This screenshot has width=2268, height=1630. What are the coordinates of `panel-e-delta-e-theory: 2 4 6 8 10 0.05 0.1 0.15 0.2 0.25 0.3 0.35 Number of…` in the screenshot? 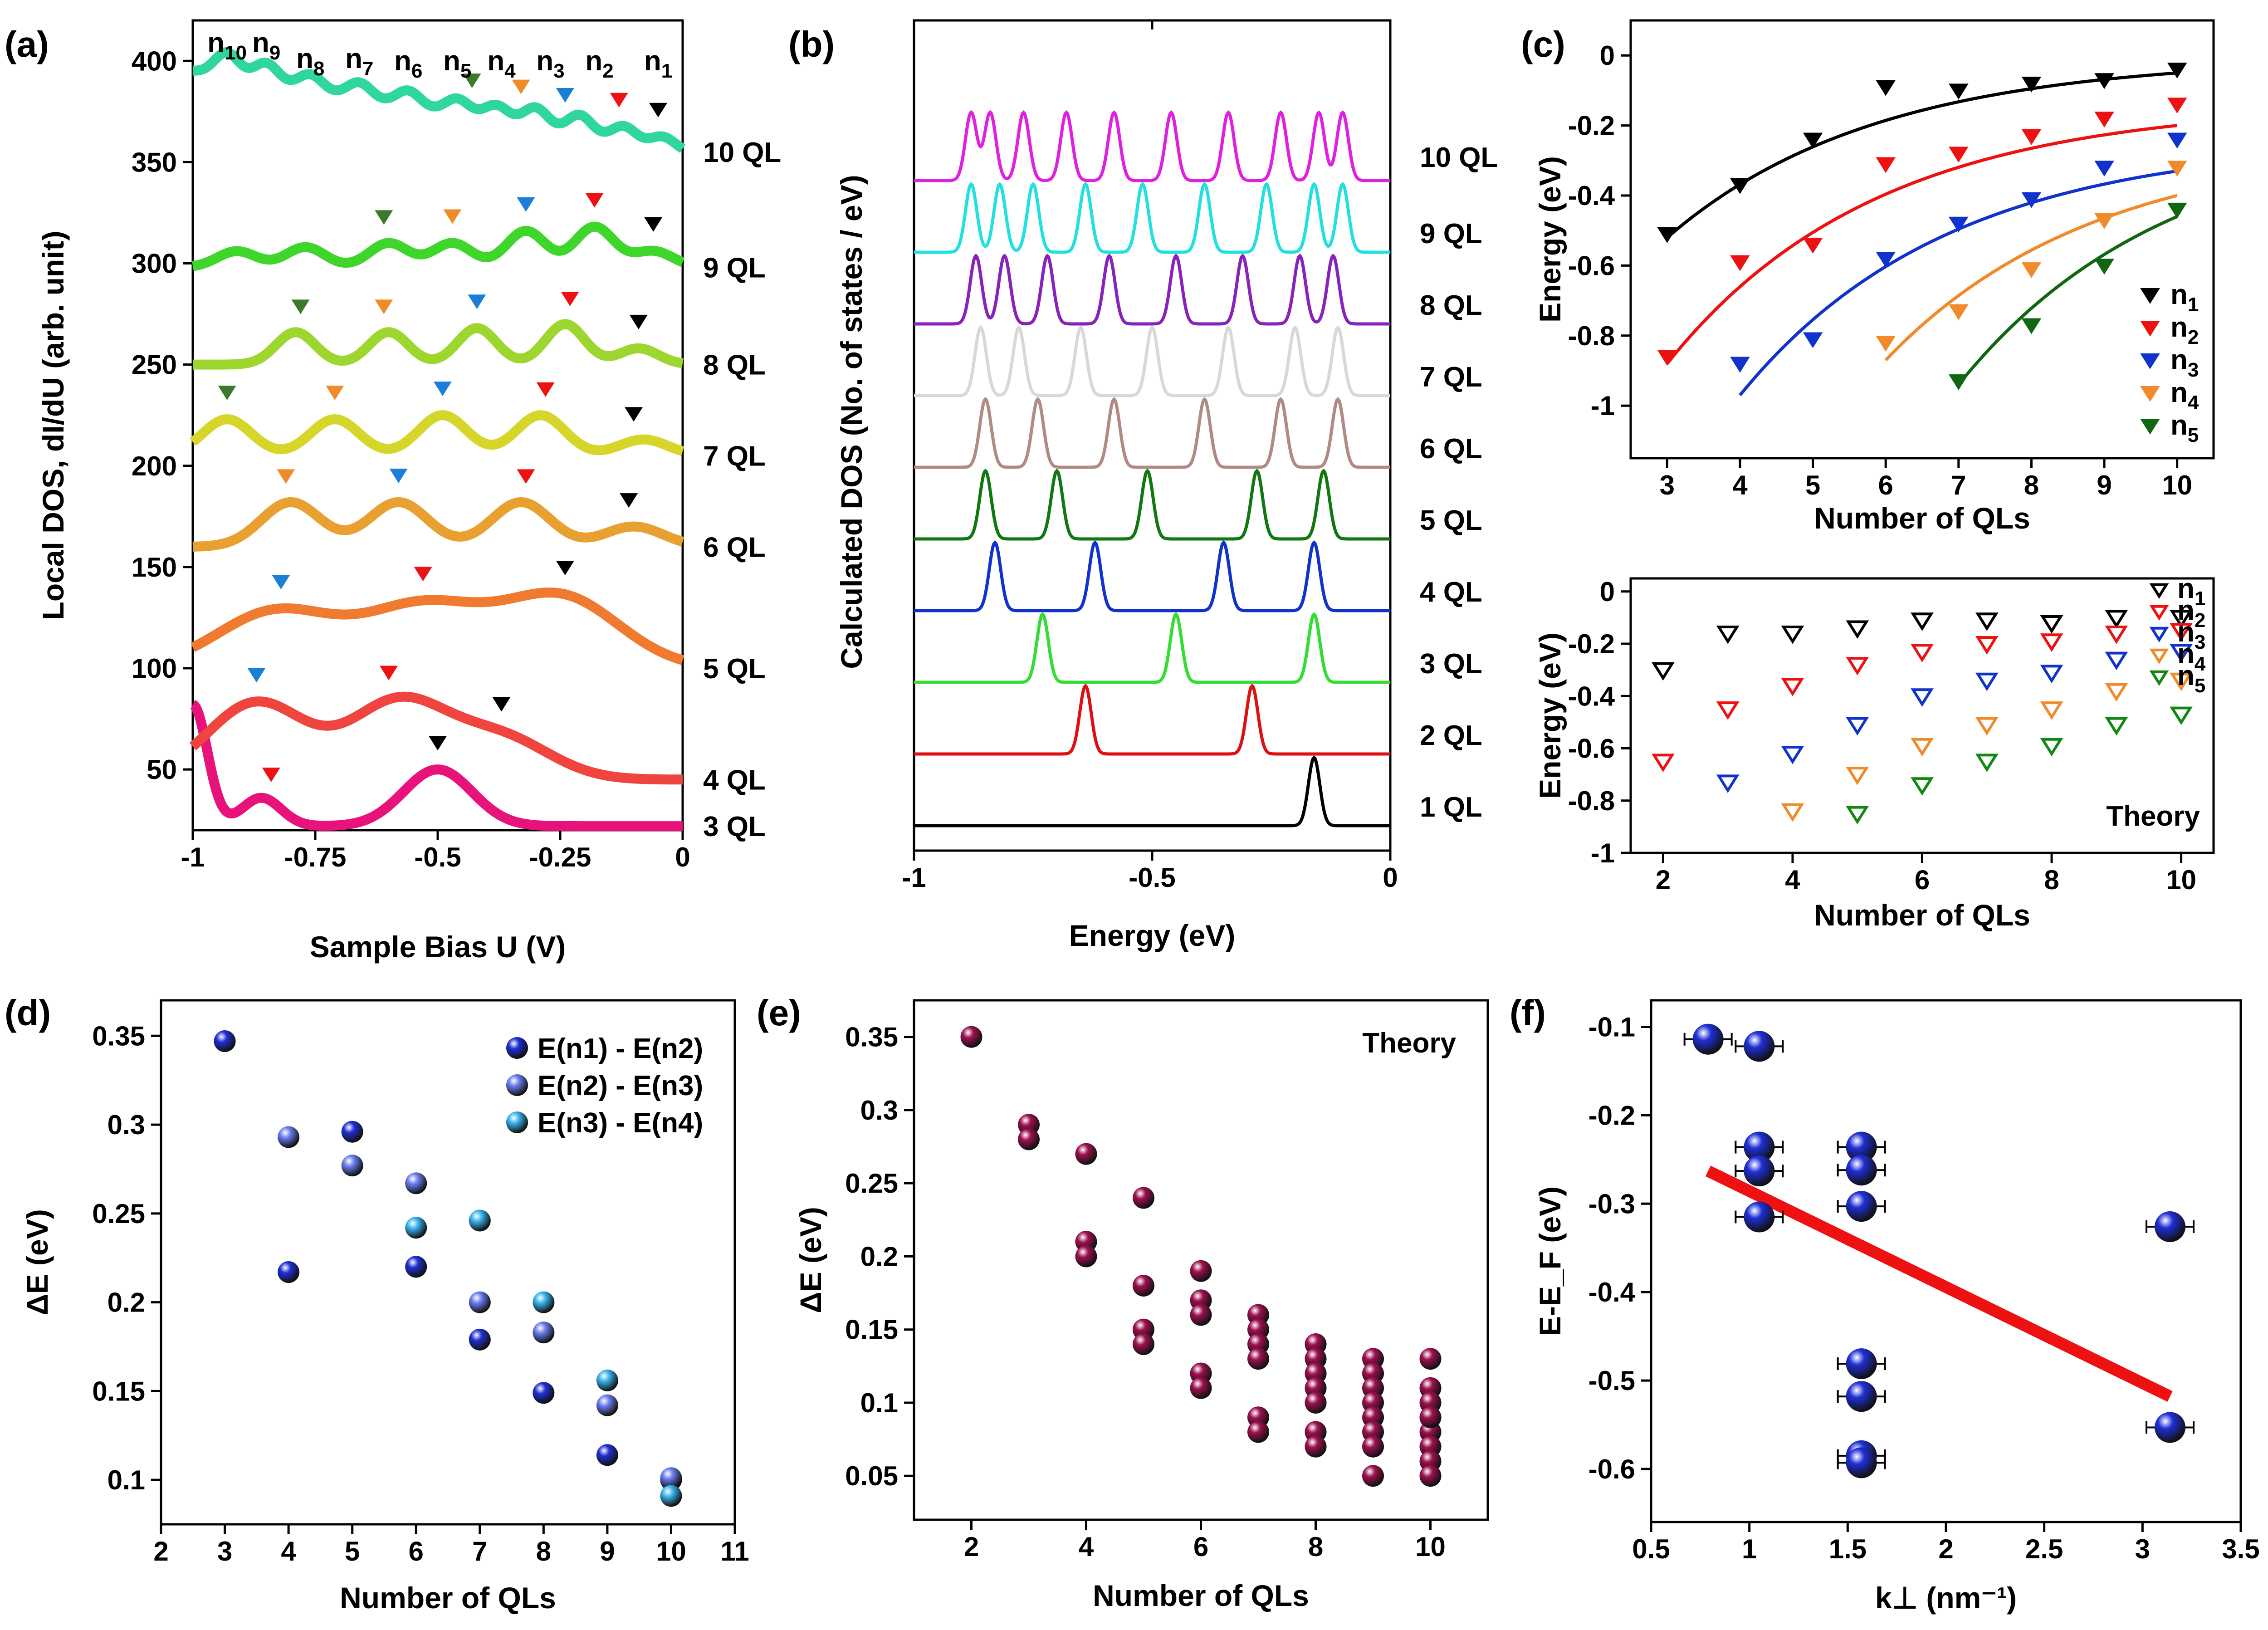 It's located at (1142, 1305).